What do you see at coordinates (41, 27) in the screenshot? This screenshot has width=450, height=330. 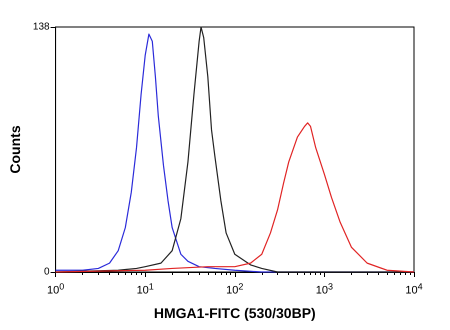 I see `y-tick-label: 138` at bounding box center [41, 27].